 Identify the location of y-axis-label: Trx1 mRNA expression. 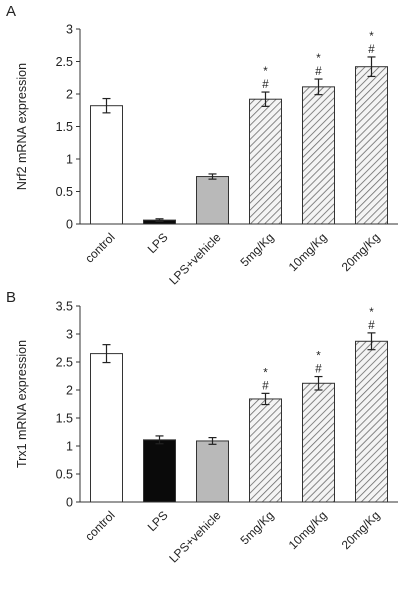
(22, 404).